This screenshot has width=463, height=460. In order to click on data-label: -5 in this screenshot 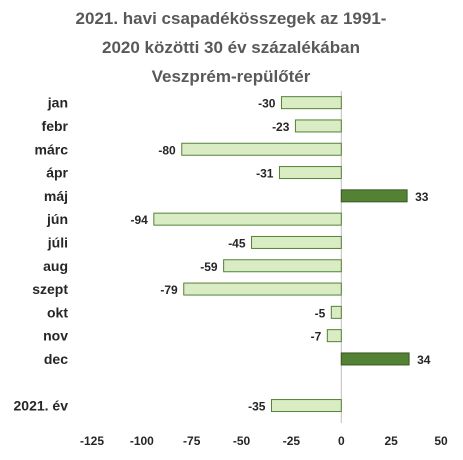, I will do `click(320, 313)`.